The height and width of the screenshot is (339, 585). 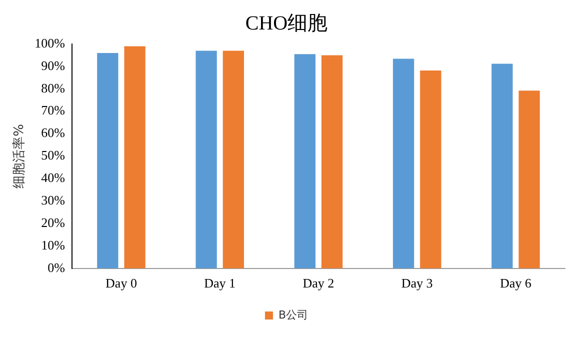 I want to click on y-tick-label: 50%, so click(x=53, y=155).